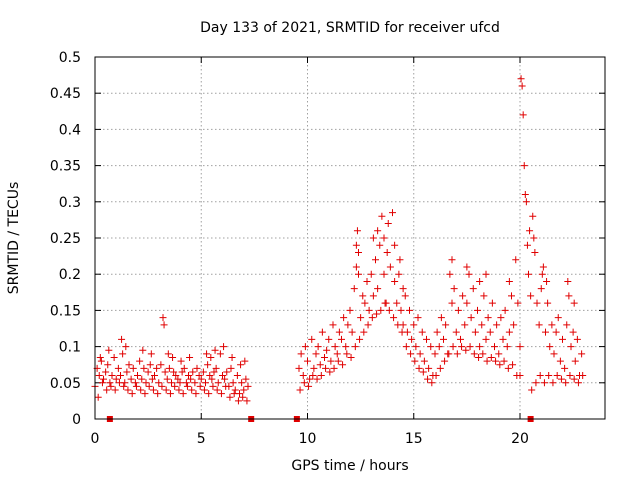 The width and height of the screenshot is (640, 480). I want to click on x-tick-label: 20, so click(520, 439).